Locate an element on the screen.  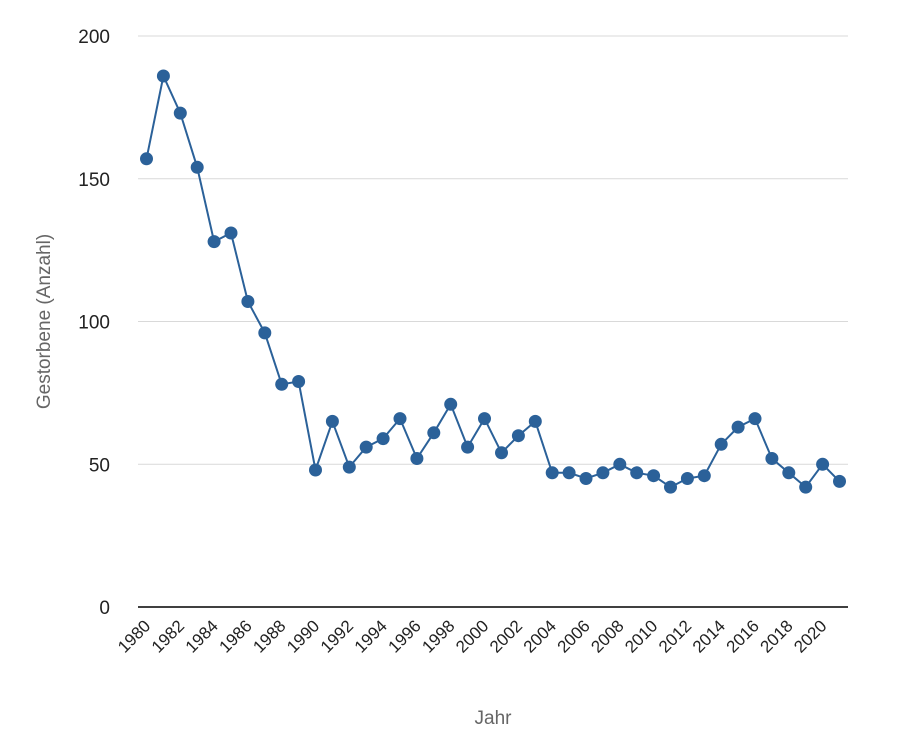
x-tick-label: 2012 is located at coordinates (675, 636).